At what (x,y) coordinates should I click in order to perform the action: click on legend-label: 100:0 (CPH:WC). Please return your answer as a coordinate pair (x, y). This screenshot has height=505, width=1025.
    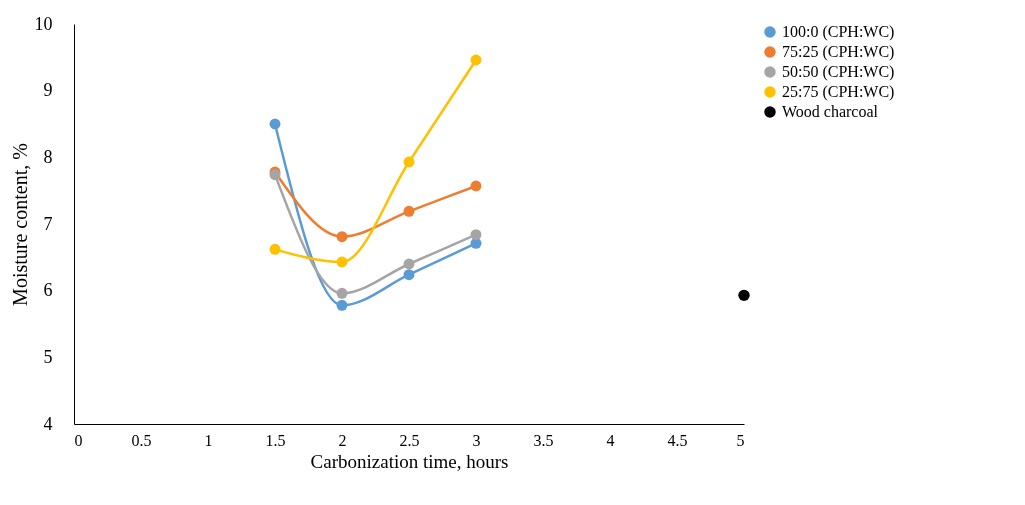
    Looking at the image, I should click on (838, 32).